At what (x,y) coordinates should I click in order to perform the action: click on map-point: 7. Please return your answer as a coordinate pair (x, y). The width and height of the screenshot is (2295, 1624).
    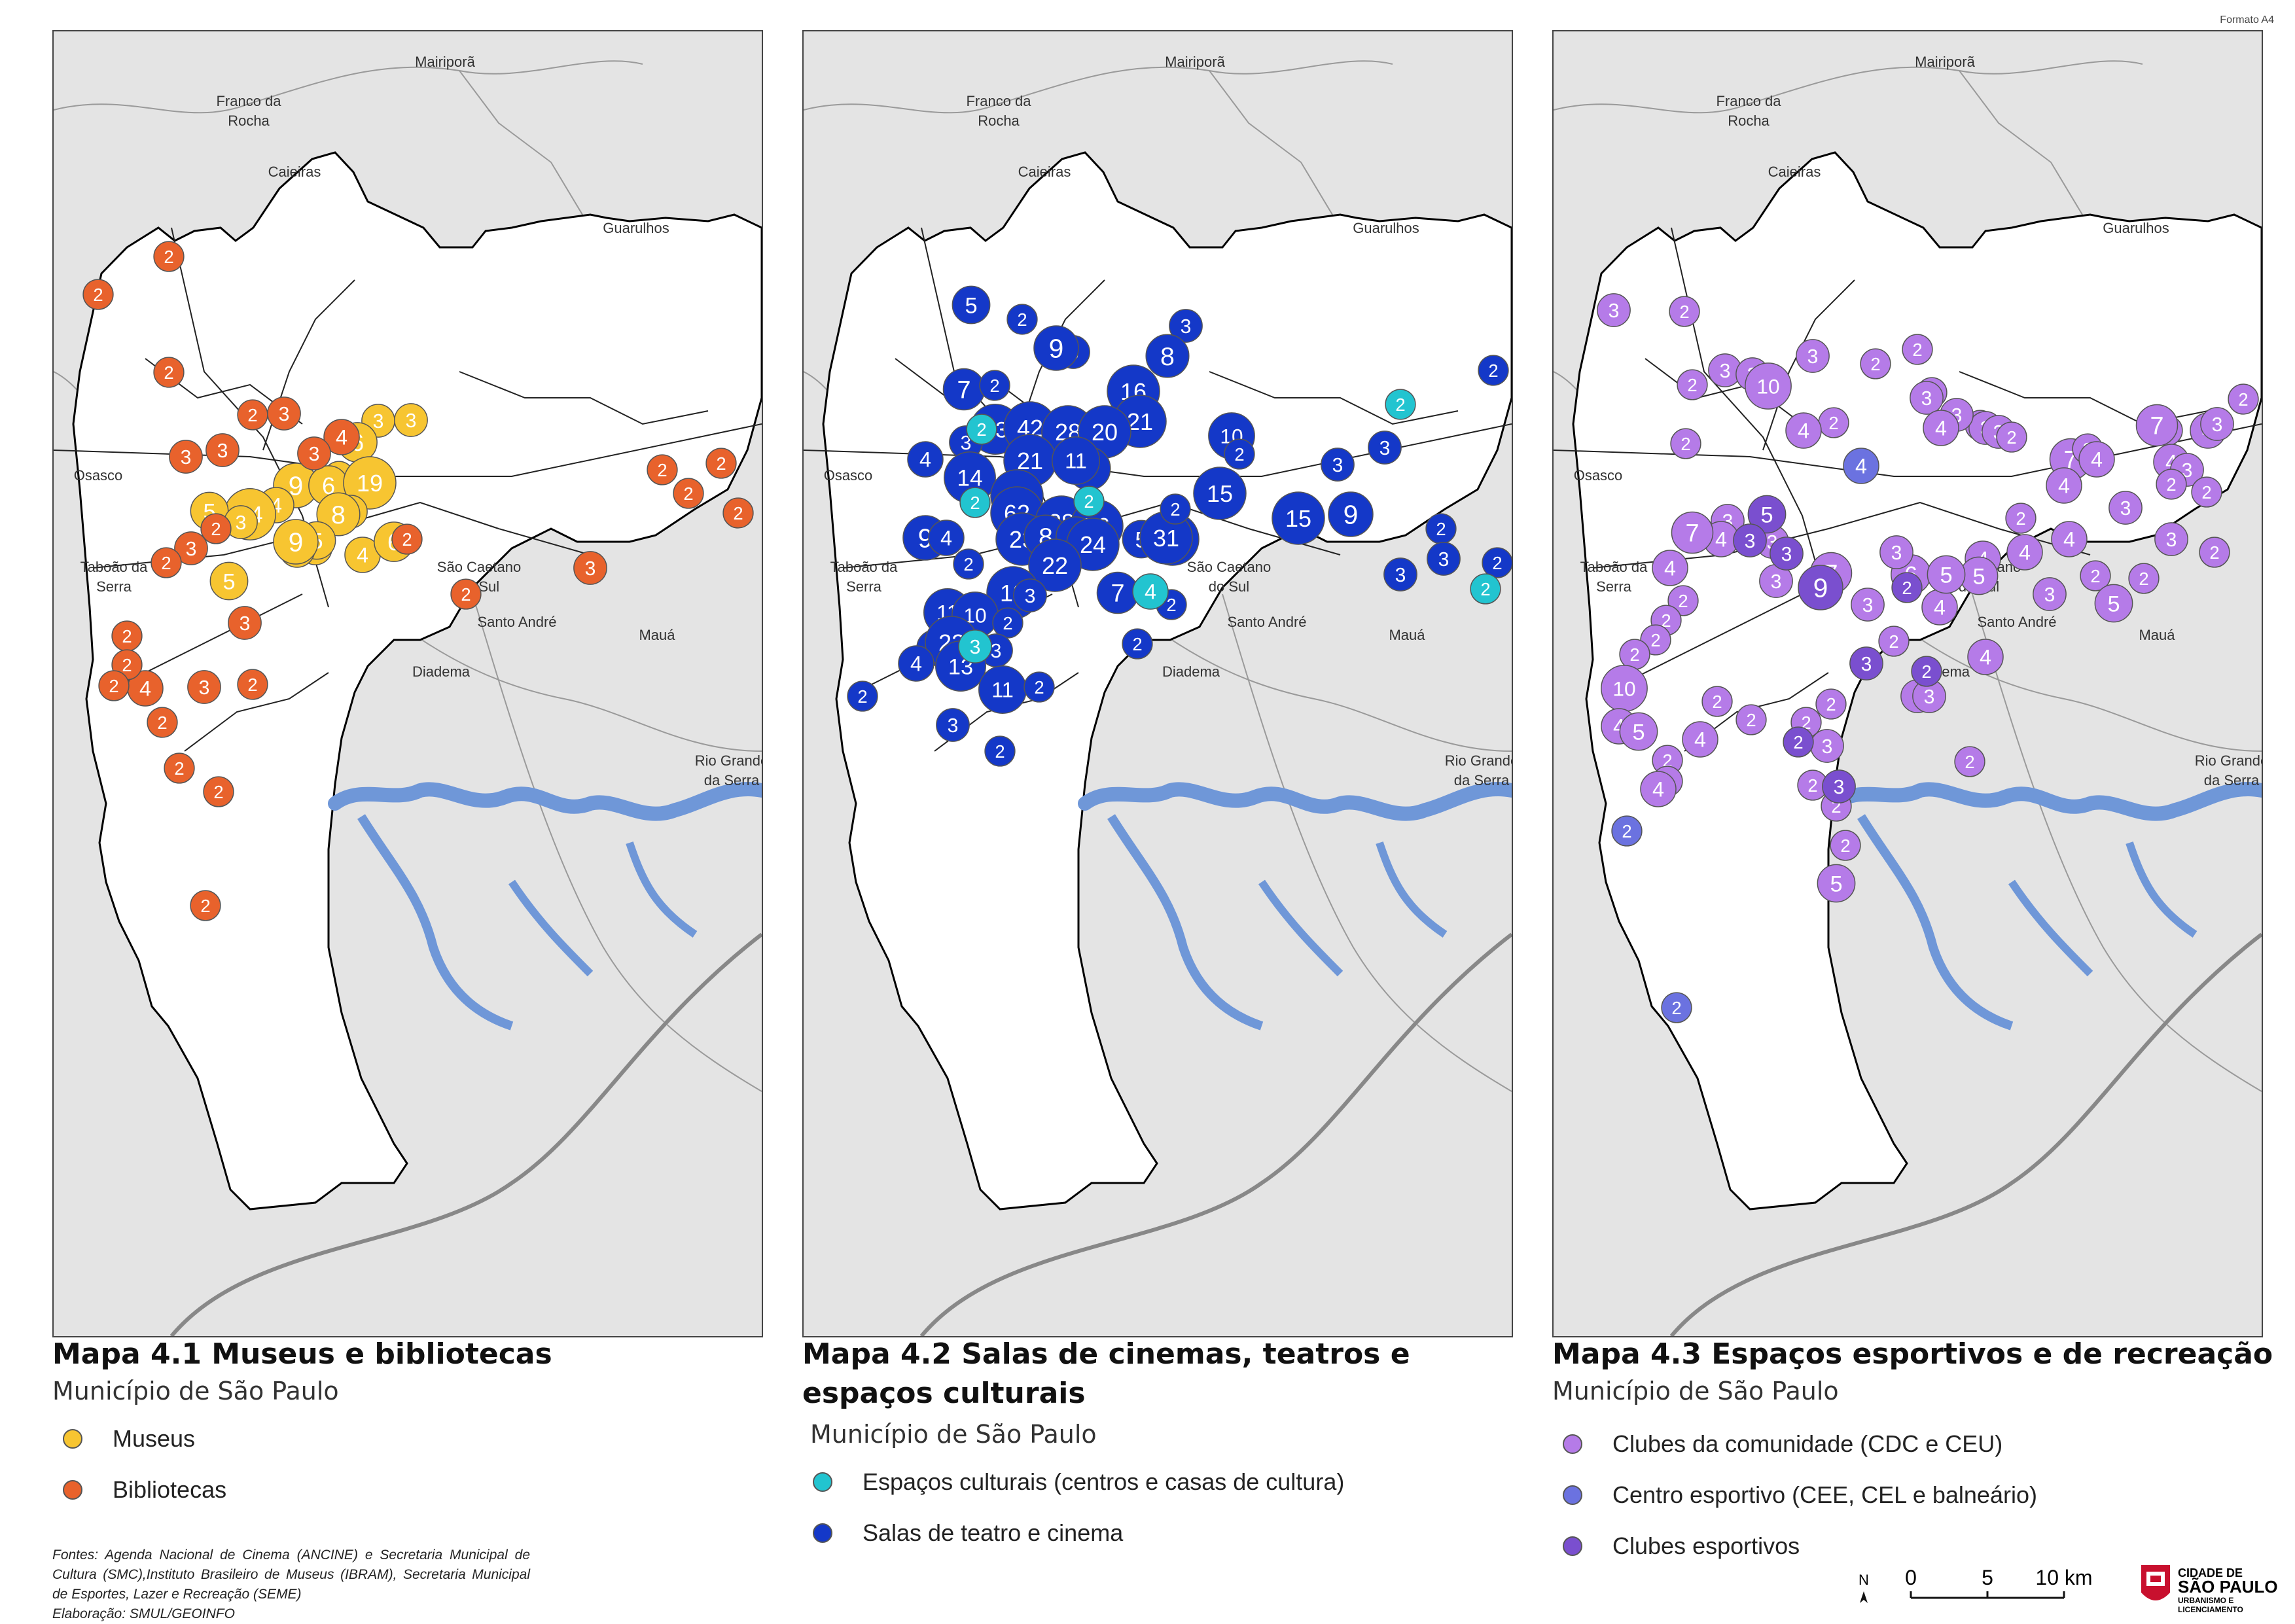
    Looking at the image, I should click on (1692, 532).